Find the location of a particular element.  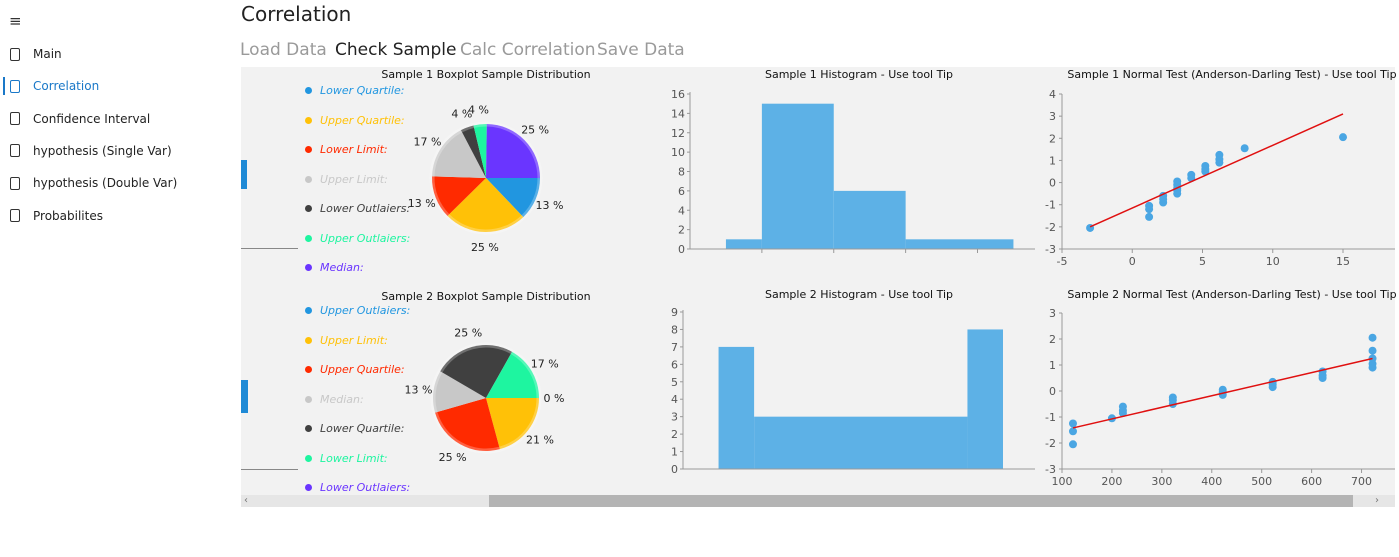

pie-data-label: 21 % is located at coordinates (540, 439).